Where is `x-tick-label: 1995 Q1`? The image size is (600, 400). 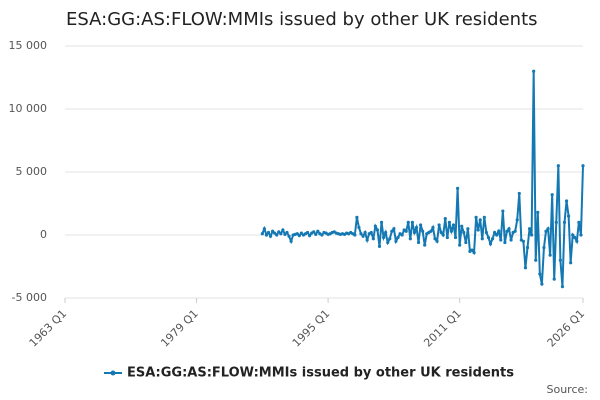
x-tick-label: 1995 Q1 is located at coordinates (311, 328).